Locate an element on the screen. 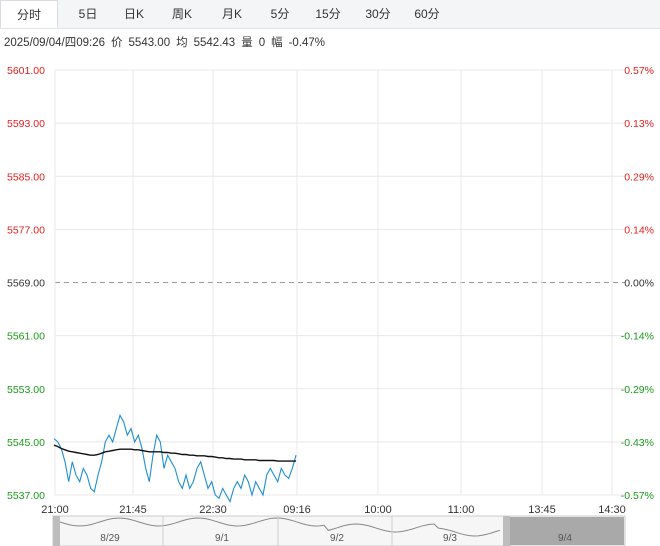 The width and height of the screenshot is (660, 546). price-value: 5543.00 is located at coordinates (149, 43).